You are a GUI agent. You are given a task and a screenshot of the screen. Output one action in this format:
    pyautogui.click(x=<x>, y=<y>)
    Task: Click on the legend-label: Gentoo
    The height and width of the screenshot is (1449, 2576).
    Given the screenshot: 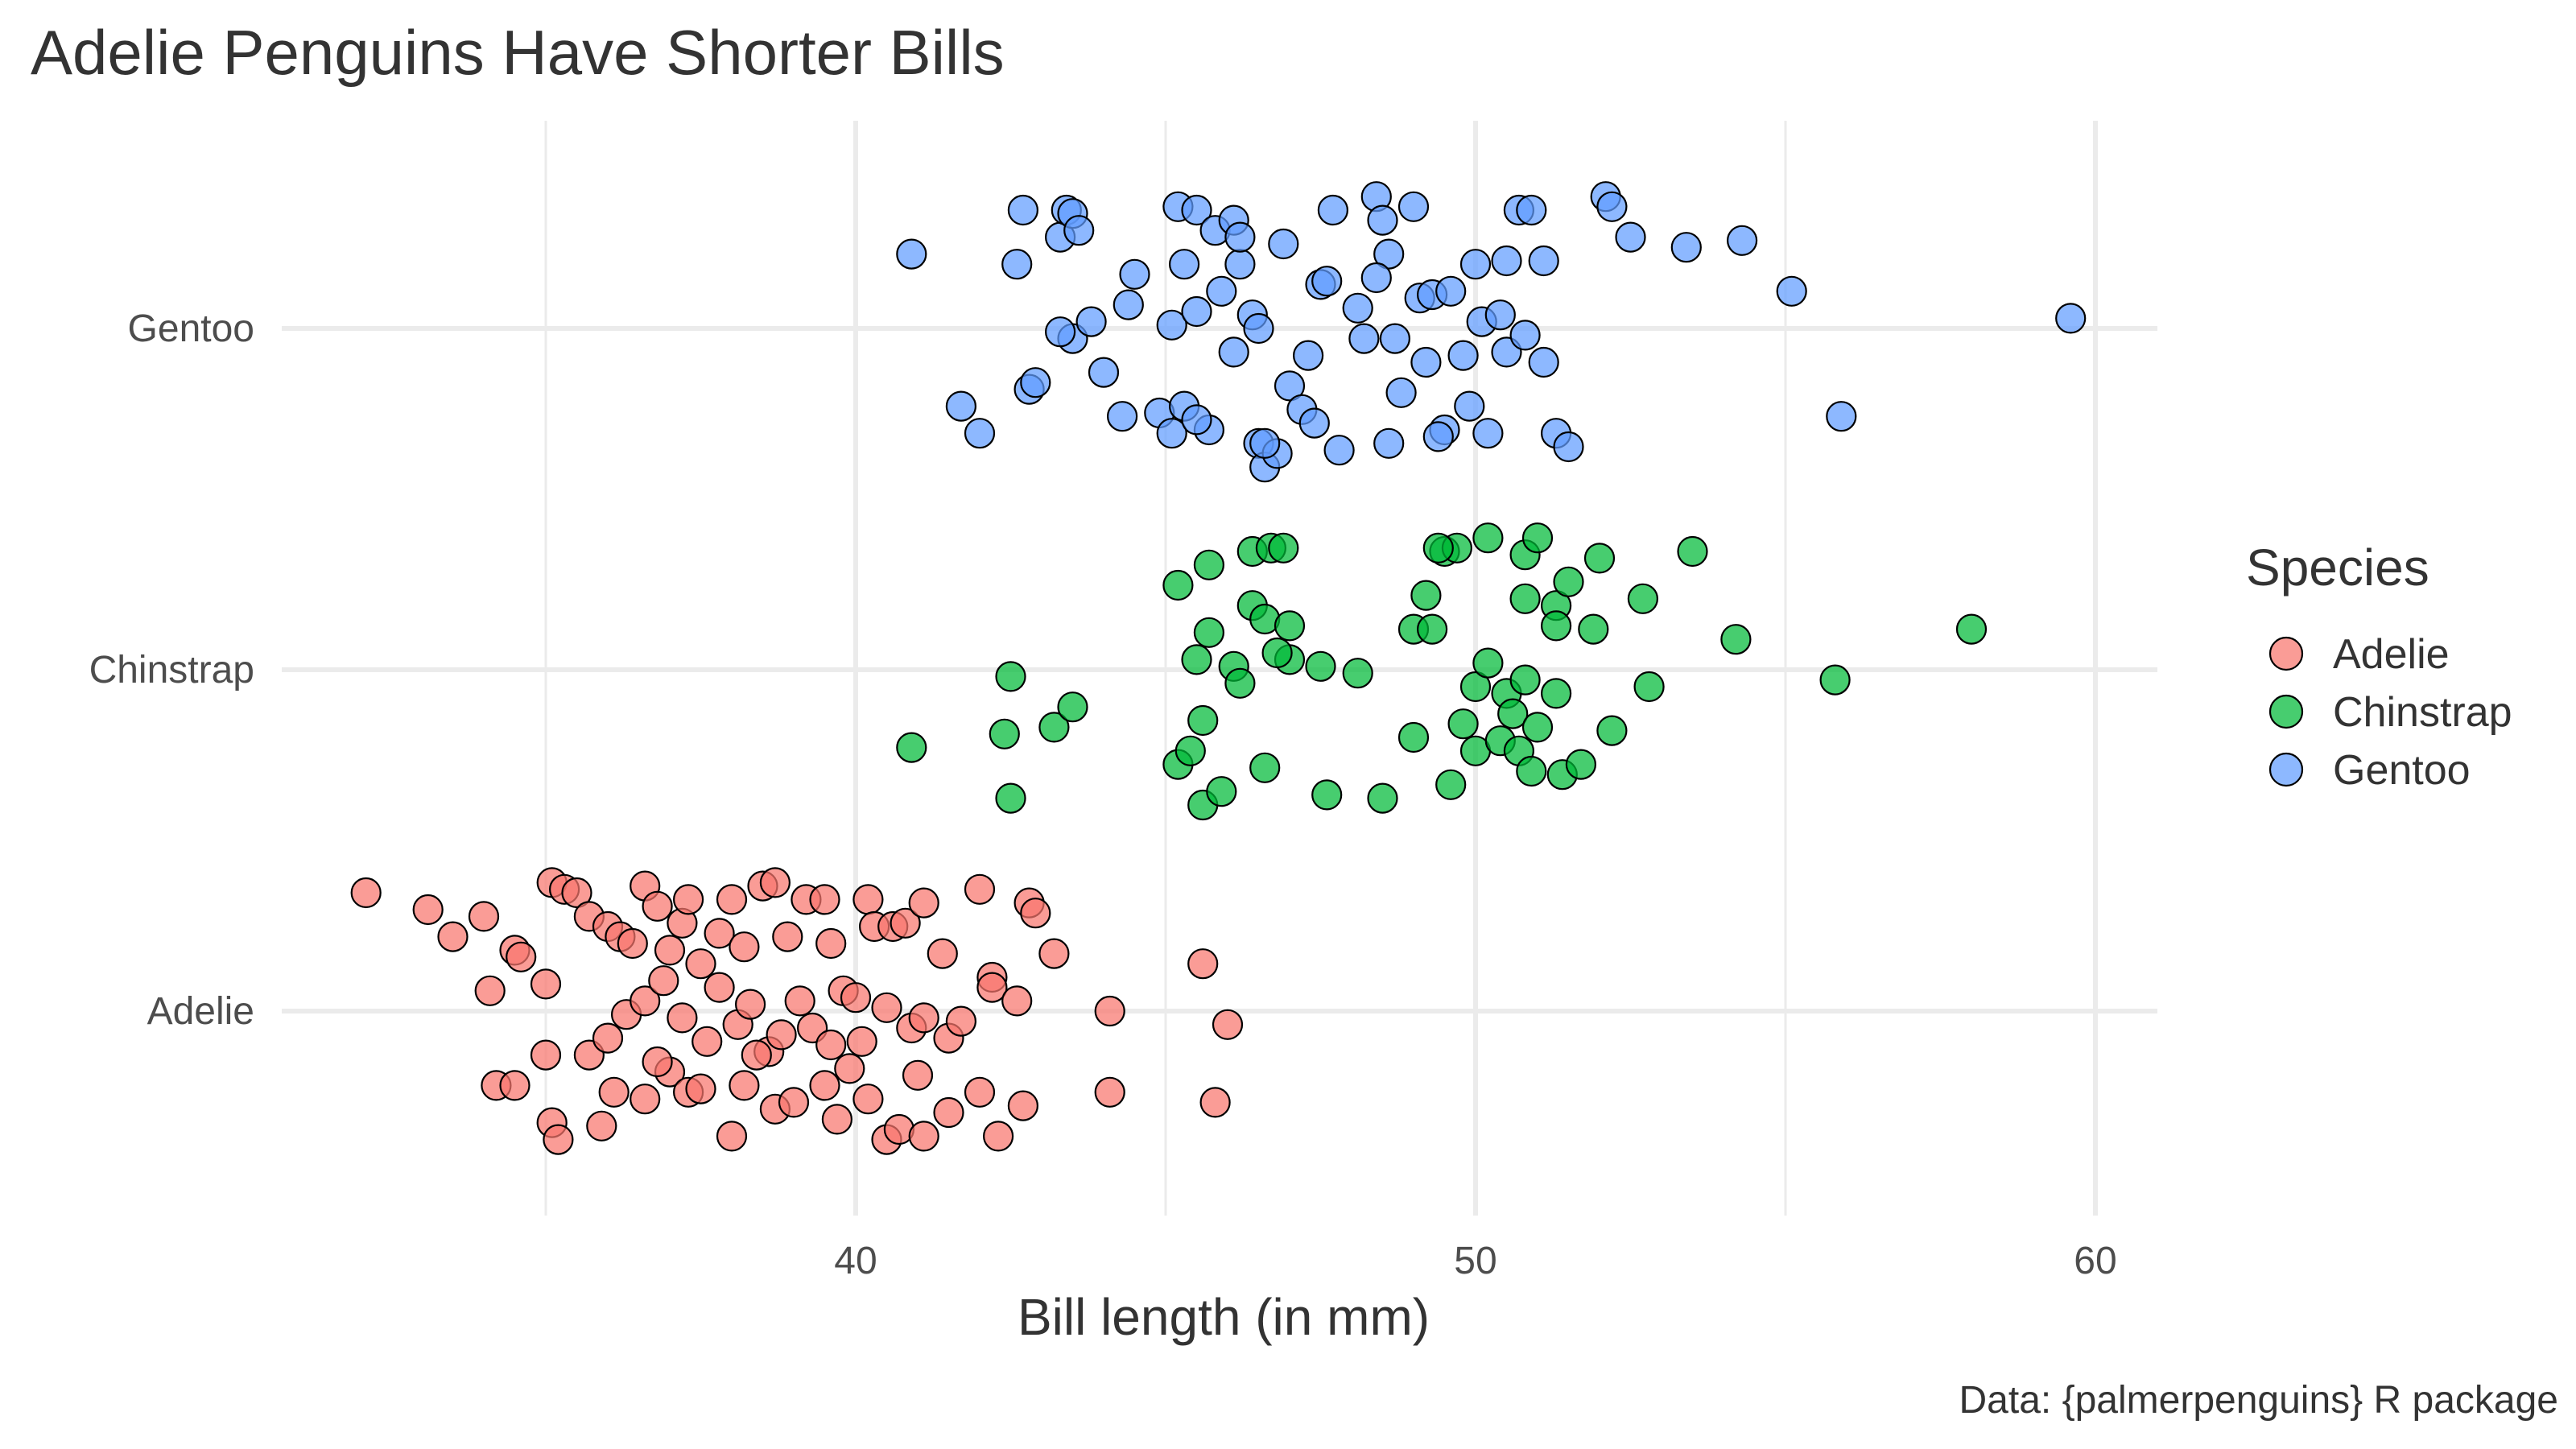 What is the action you would take?
    pyautogui.click(x=2402, y=770)
    